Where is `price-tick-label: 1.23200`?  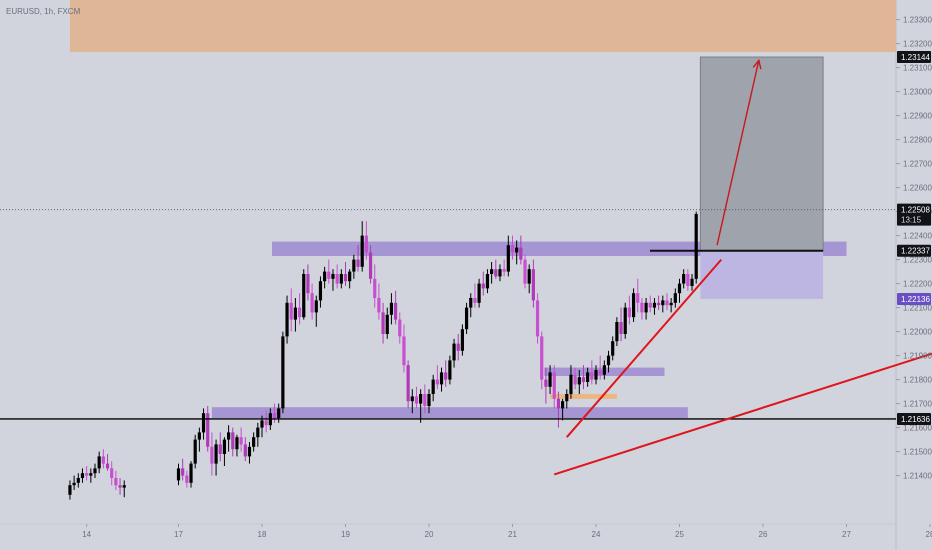 price-tick-label: 1.23200 is located at coordinates (917, 44).